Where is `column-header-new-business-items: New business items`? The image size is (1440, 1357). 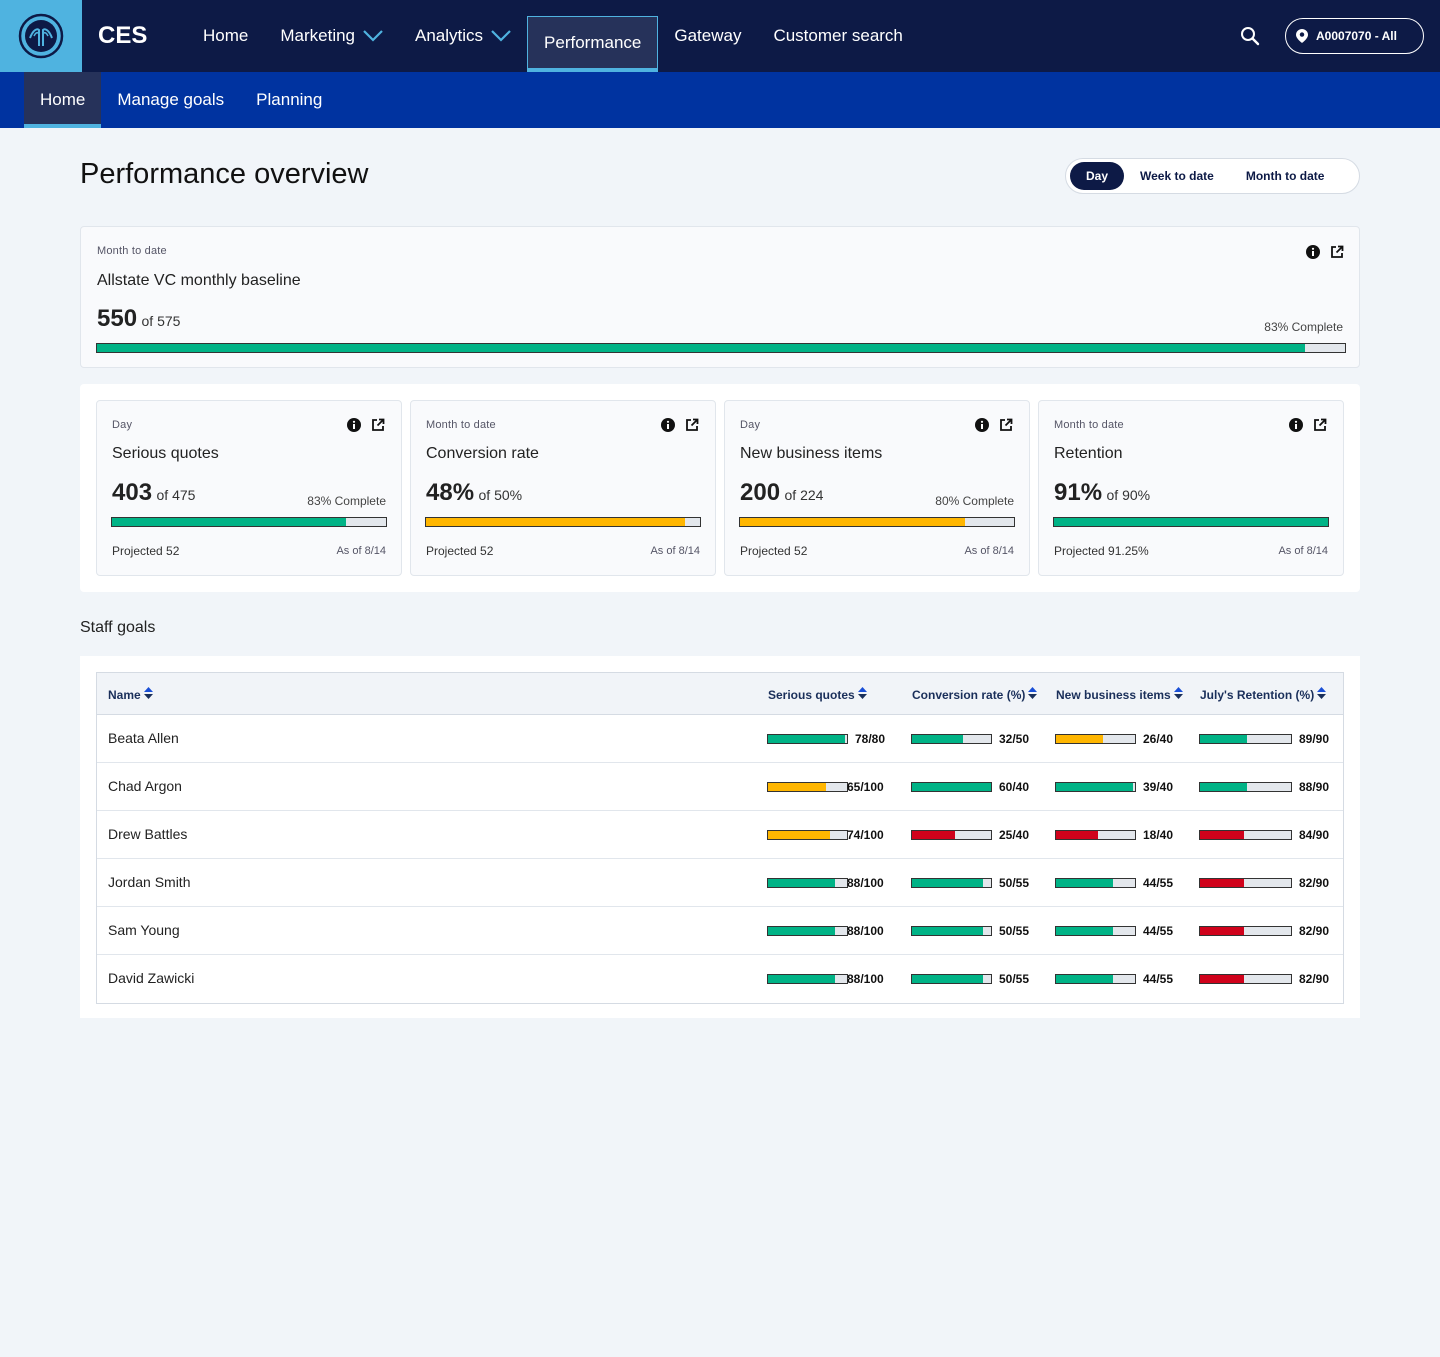
column-header-new-business-items: New business items is located at coordinates (1119, 694).